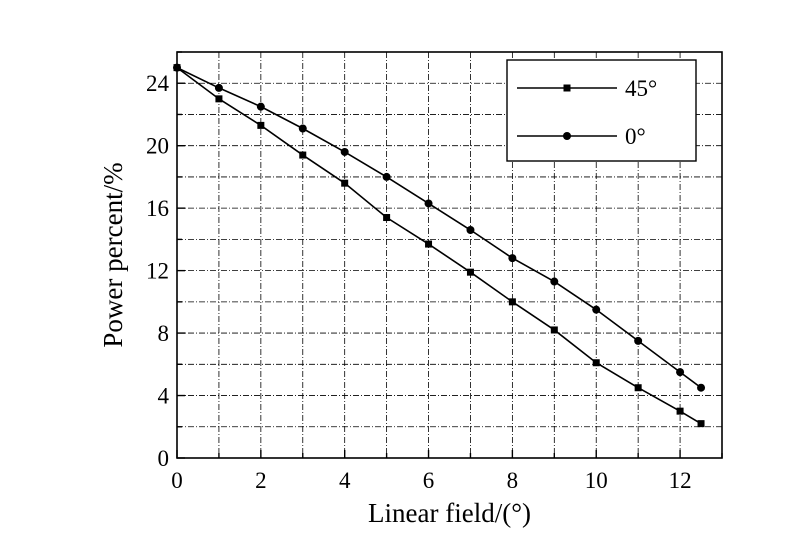  Describe the element at coordinates (177, 480) in the screenshot. I see `x-tick-label: 0` at that location.